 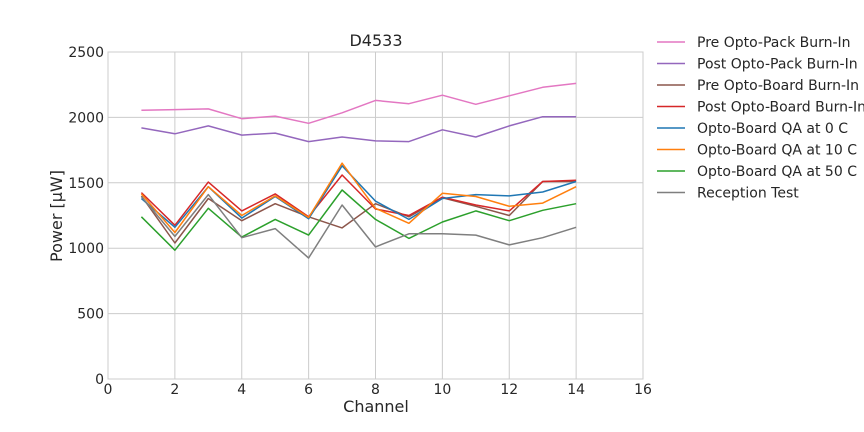 What do you see at coordinates (56, 216) in the screenshot?
I see `y-axis-label: Power [μW]` at bounding box center [56, 216].